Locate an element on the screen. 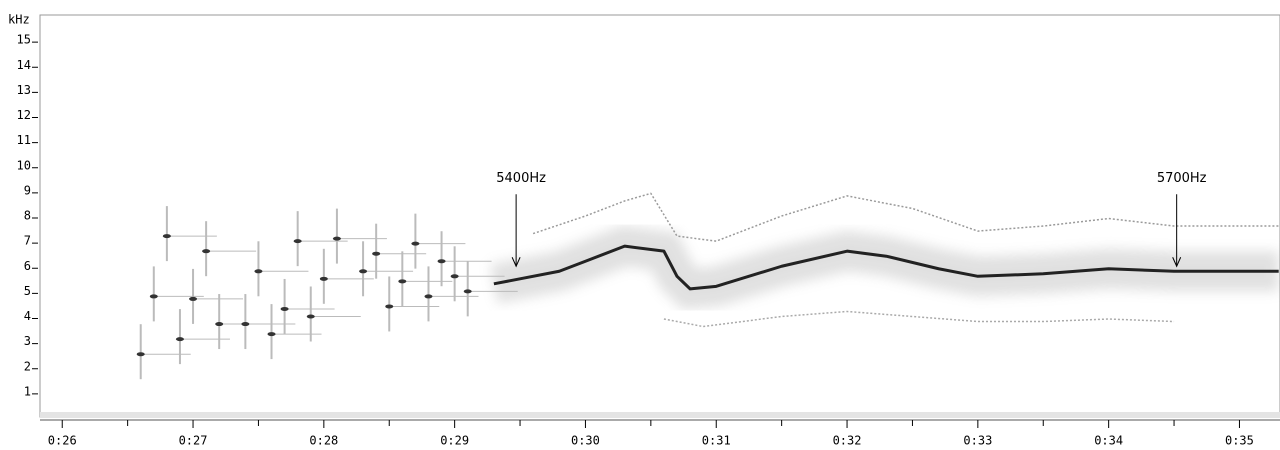  y-tick-label: 9 is located at coordinates (27, 190).